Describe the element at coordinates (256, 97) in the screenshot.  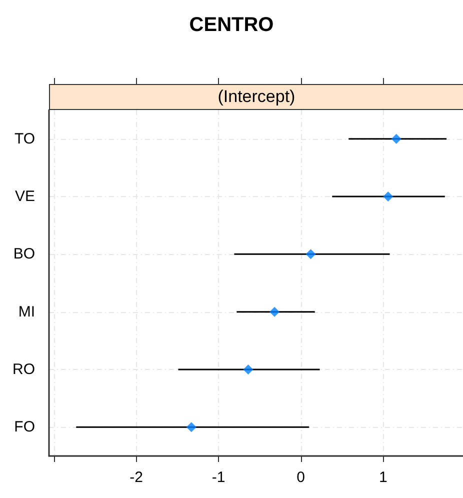
I see `chart-subtitle: (Intercept)` at that location.